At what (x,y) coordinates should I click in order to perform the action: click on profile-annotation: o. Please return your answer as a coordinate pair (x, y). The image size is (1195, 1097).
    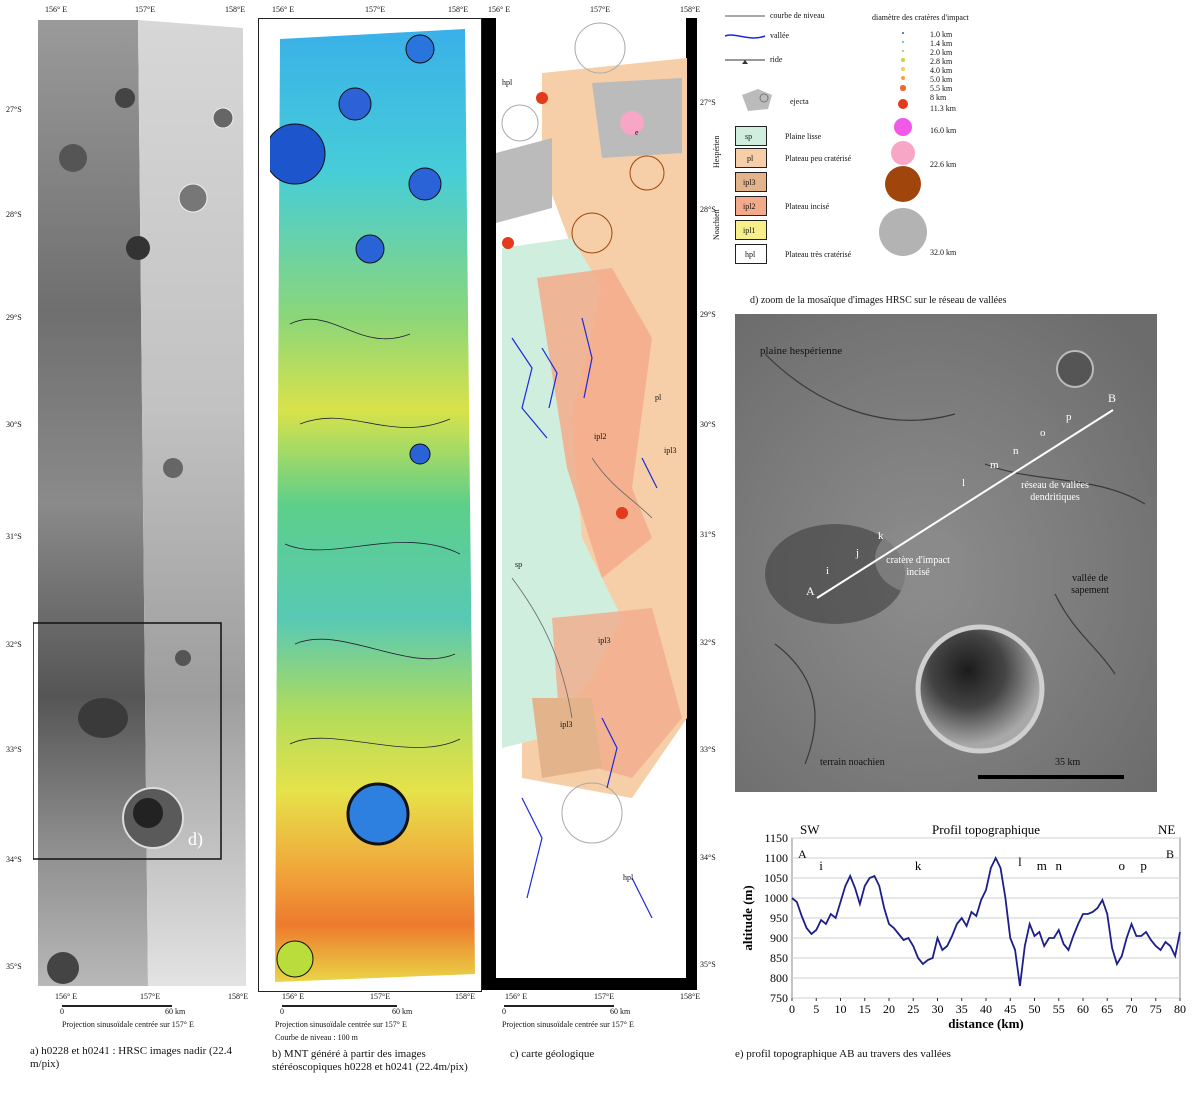
    Looking at the image, I should click on (1122, 865).